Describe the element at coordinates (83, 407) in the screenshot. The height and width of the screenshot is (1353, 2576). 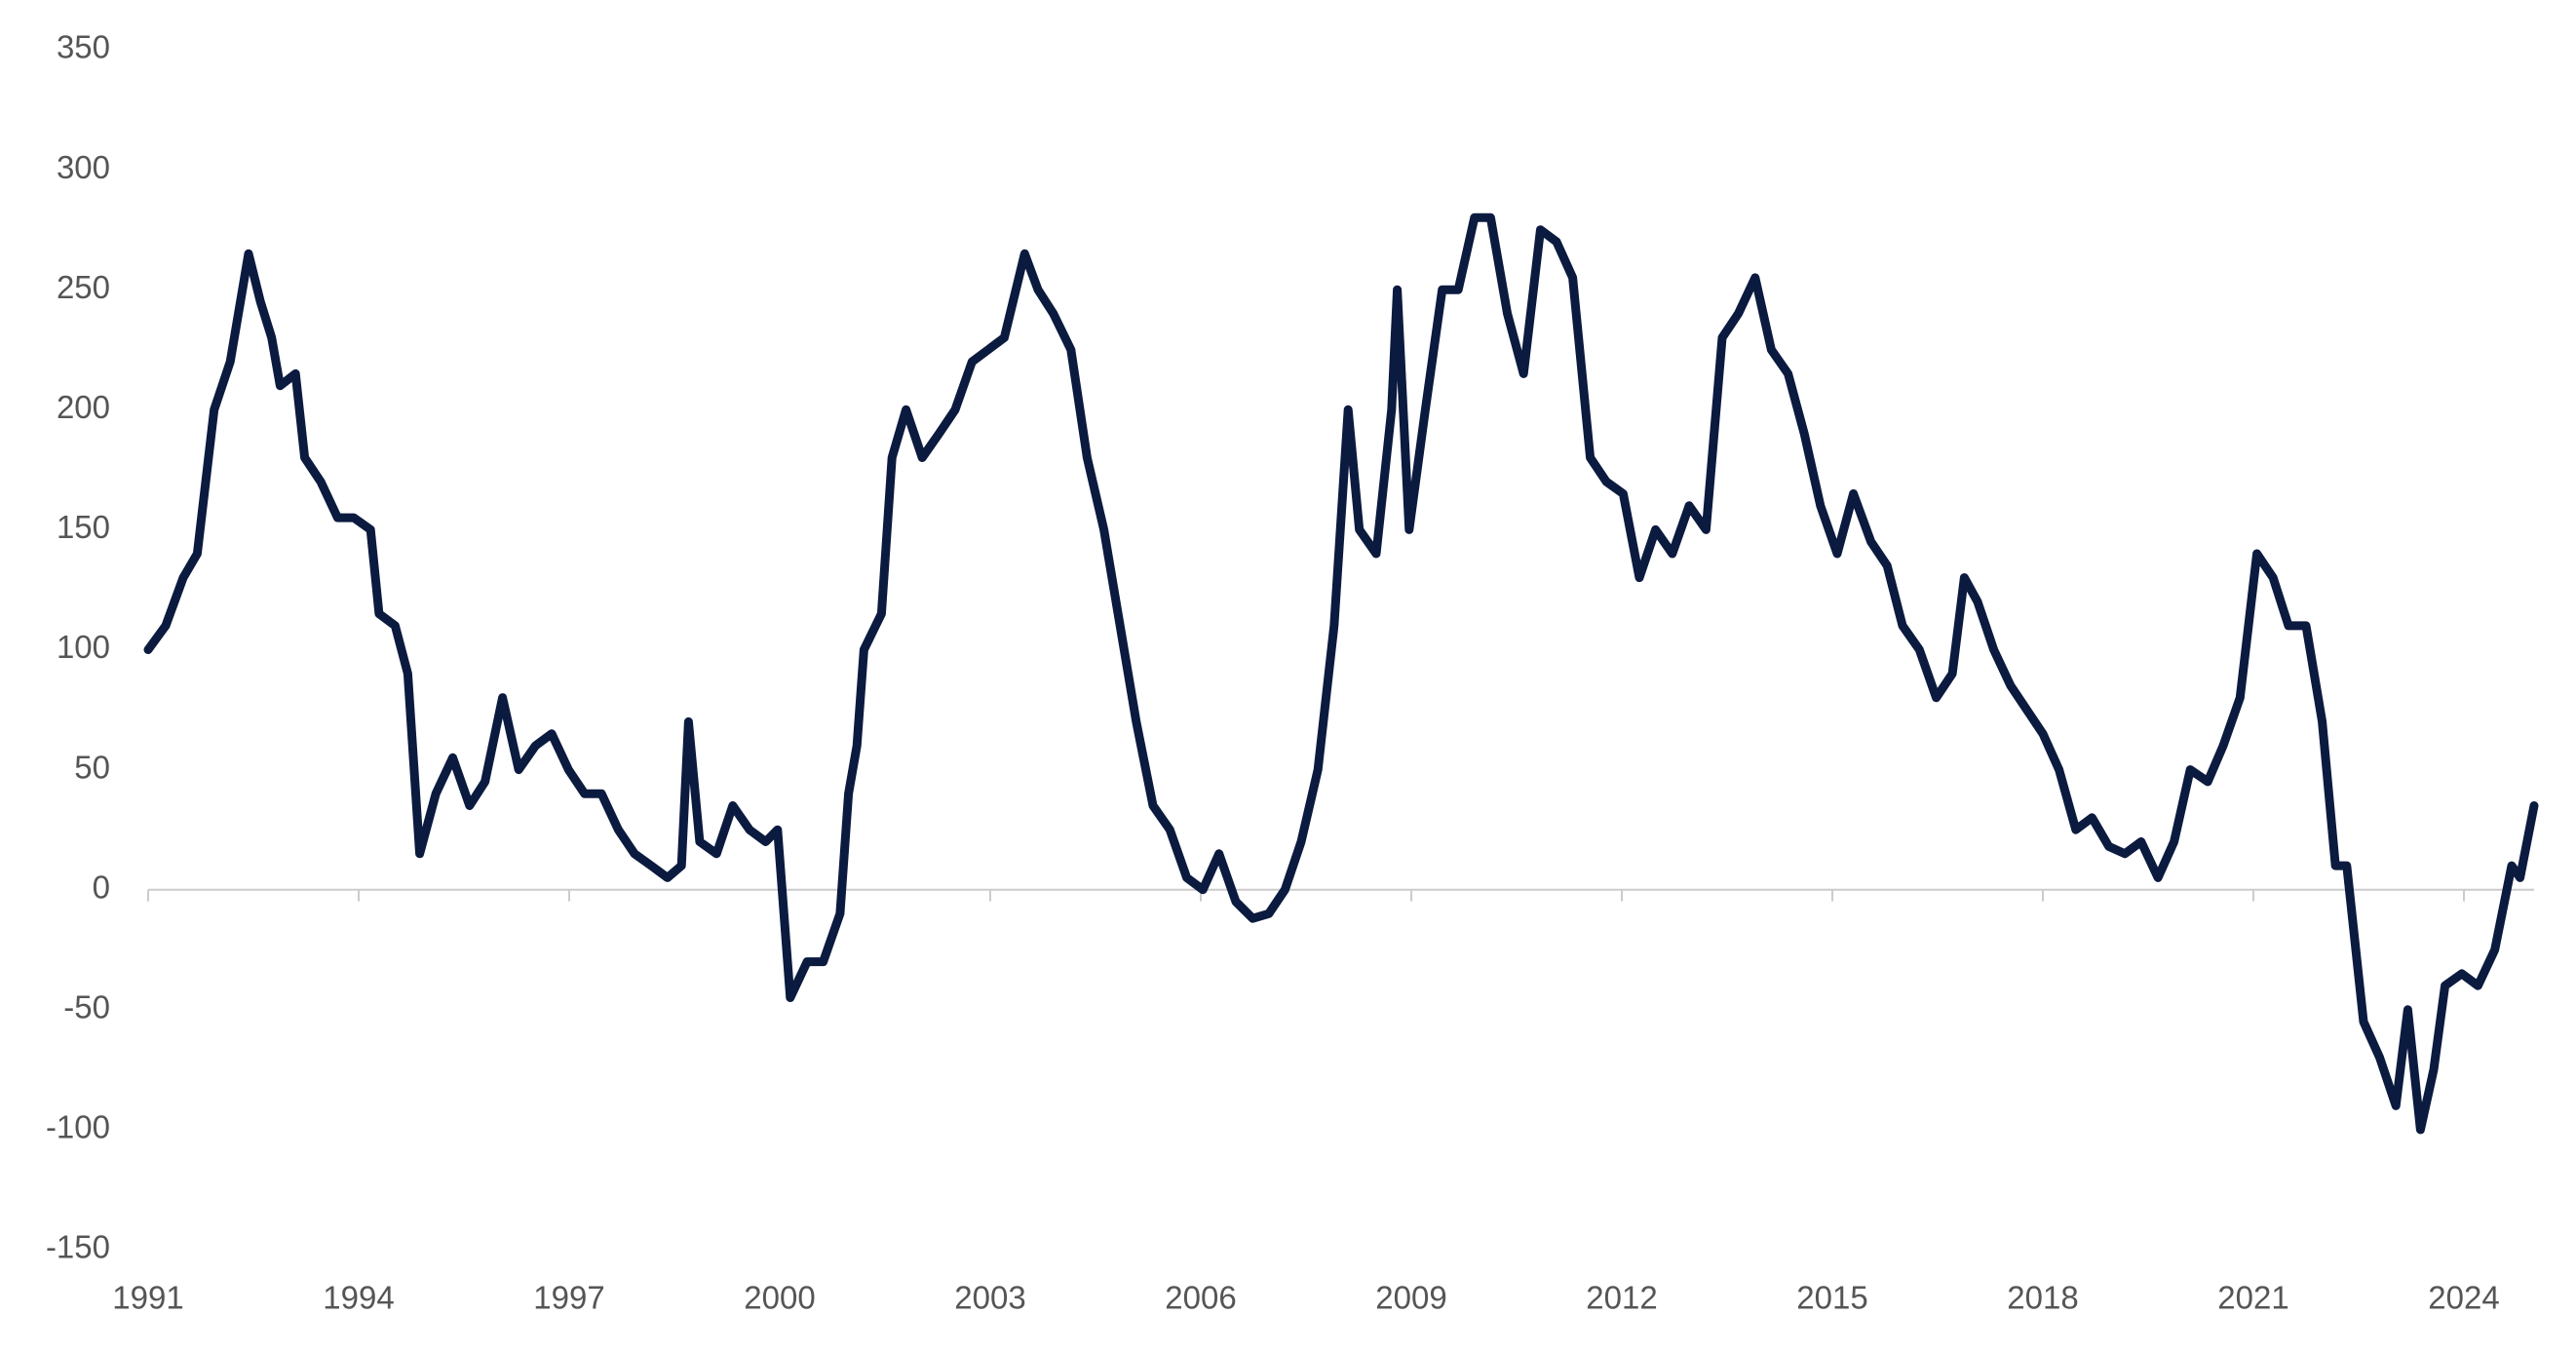
I see `y-tick-label: 200` at that location.